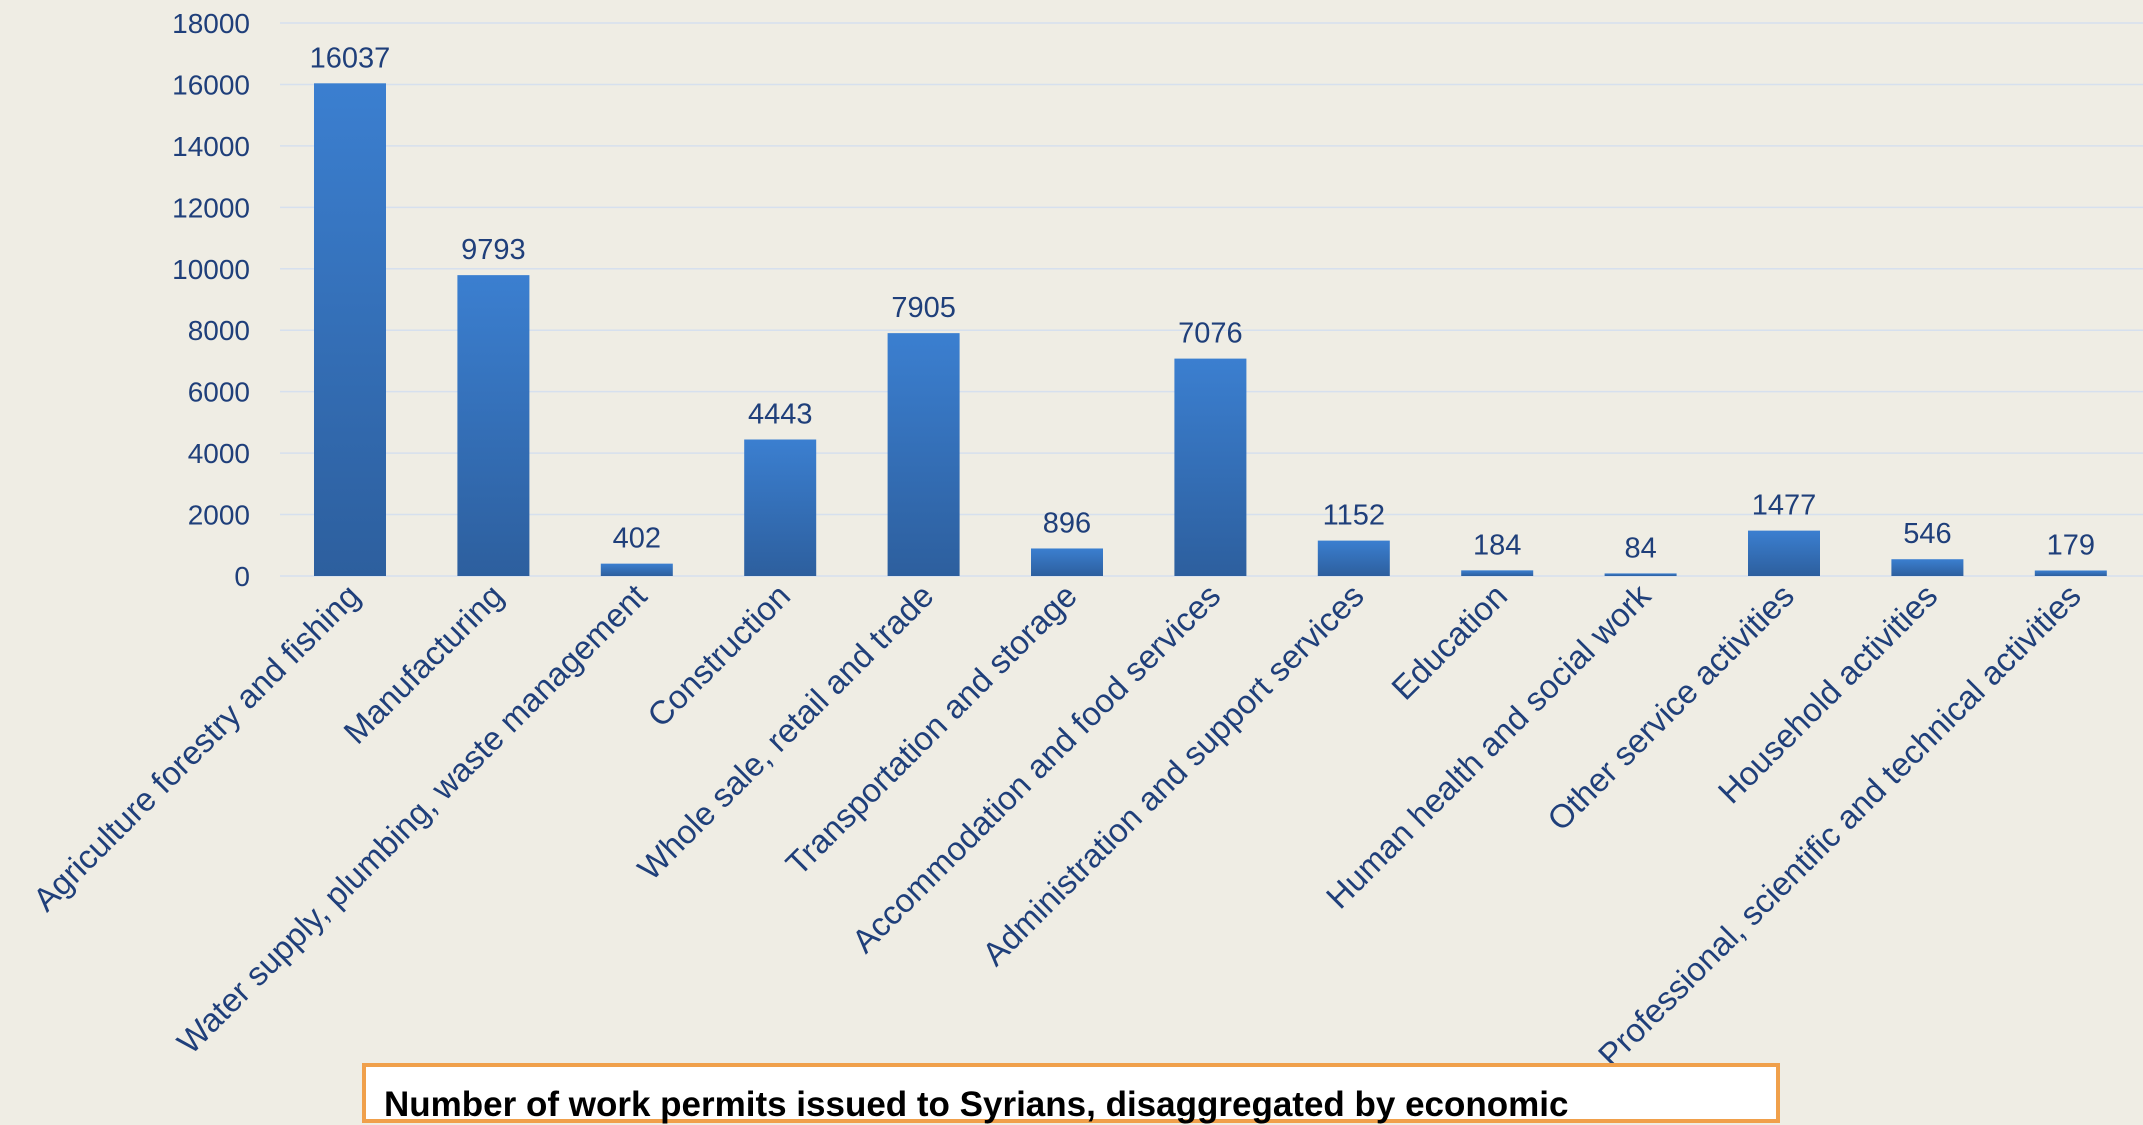 Image resolution: width=2143 pixels, height=1125 pixels. Describe the element at coordinates (1784, 506) in the screenshot. I see `data-label: 1477` at that location.